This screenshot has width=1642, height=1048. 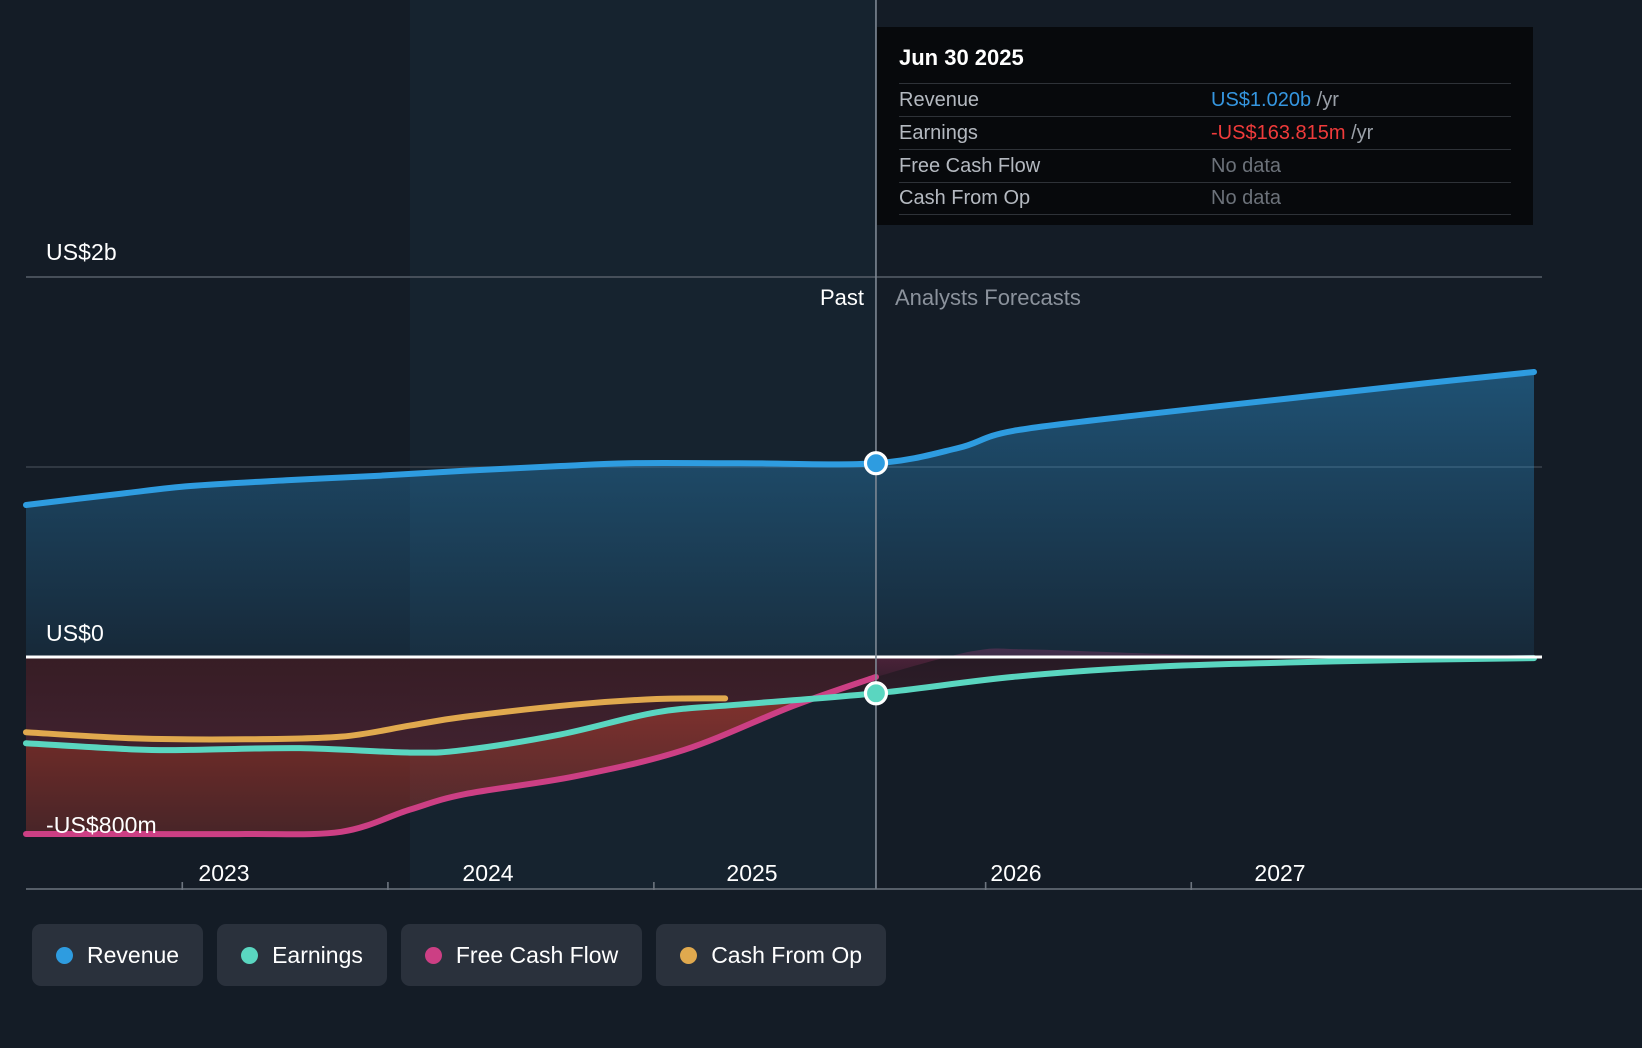 What do you see at coordinates (488, 873) in the screenshot?
I see `x-axis-label-2024: 2024` at bounding box center [488, 873].